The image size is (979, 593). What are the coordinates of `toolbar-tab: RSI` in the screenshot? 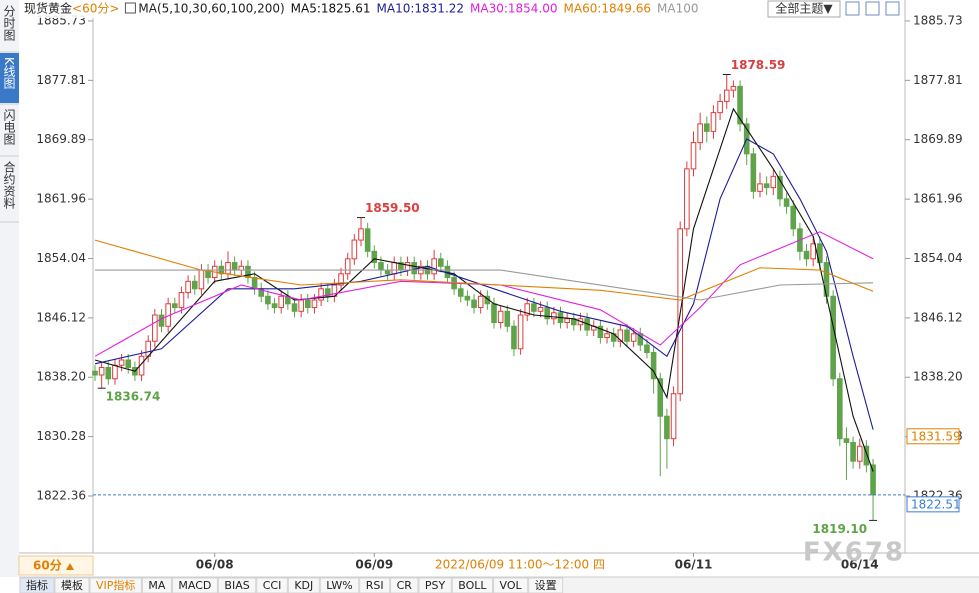 It's located at (375, 585).